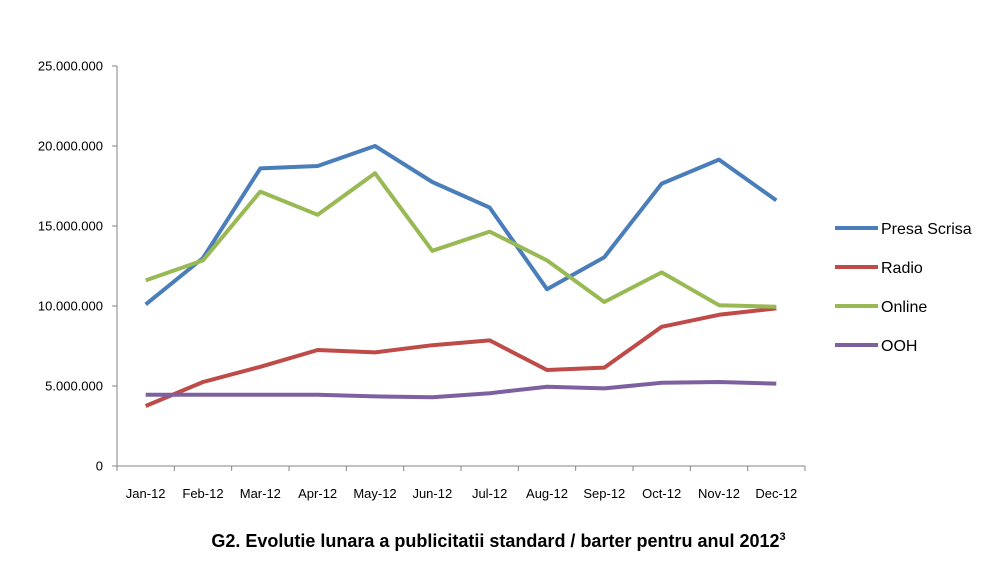 Image resolution: width=997 pixels, height=574 pixels. What do you see at coordinates (547, 493) in the screenshot?
I see `x-tick-label: Aug-12` at bounding box center [547, 493].